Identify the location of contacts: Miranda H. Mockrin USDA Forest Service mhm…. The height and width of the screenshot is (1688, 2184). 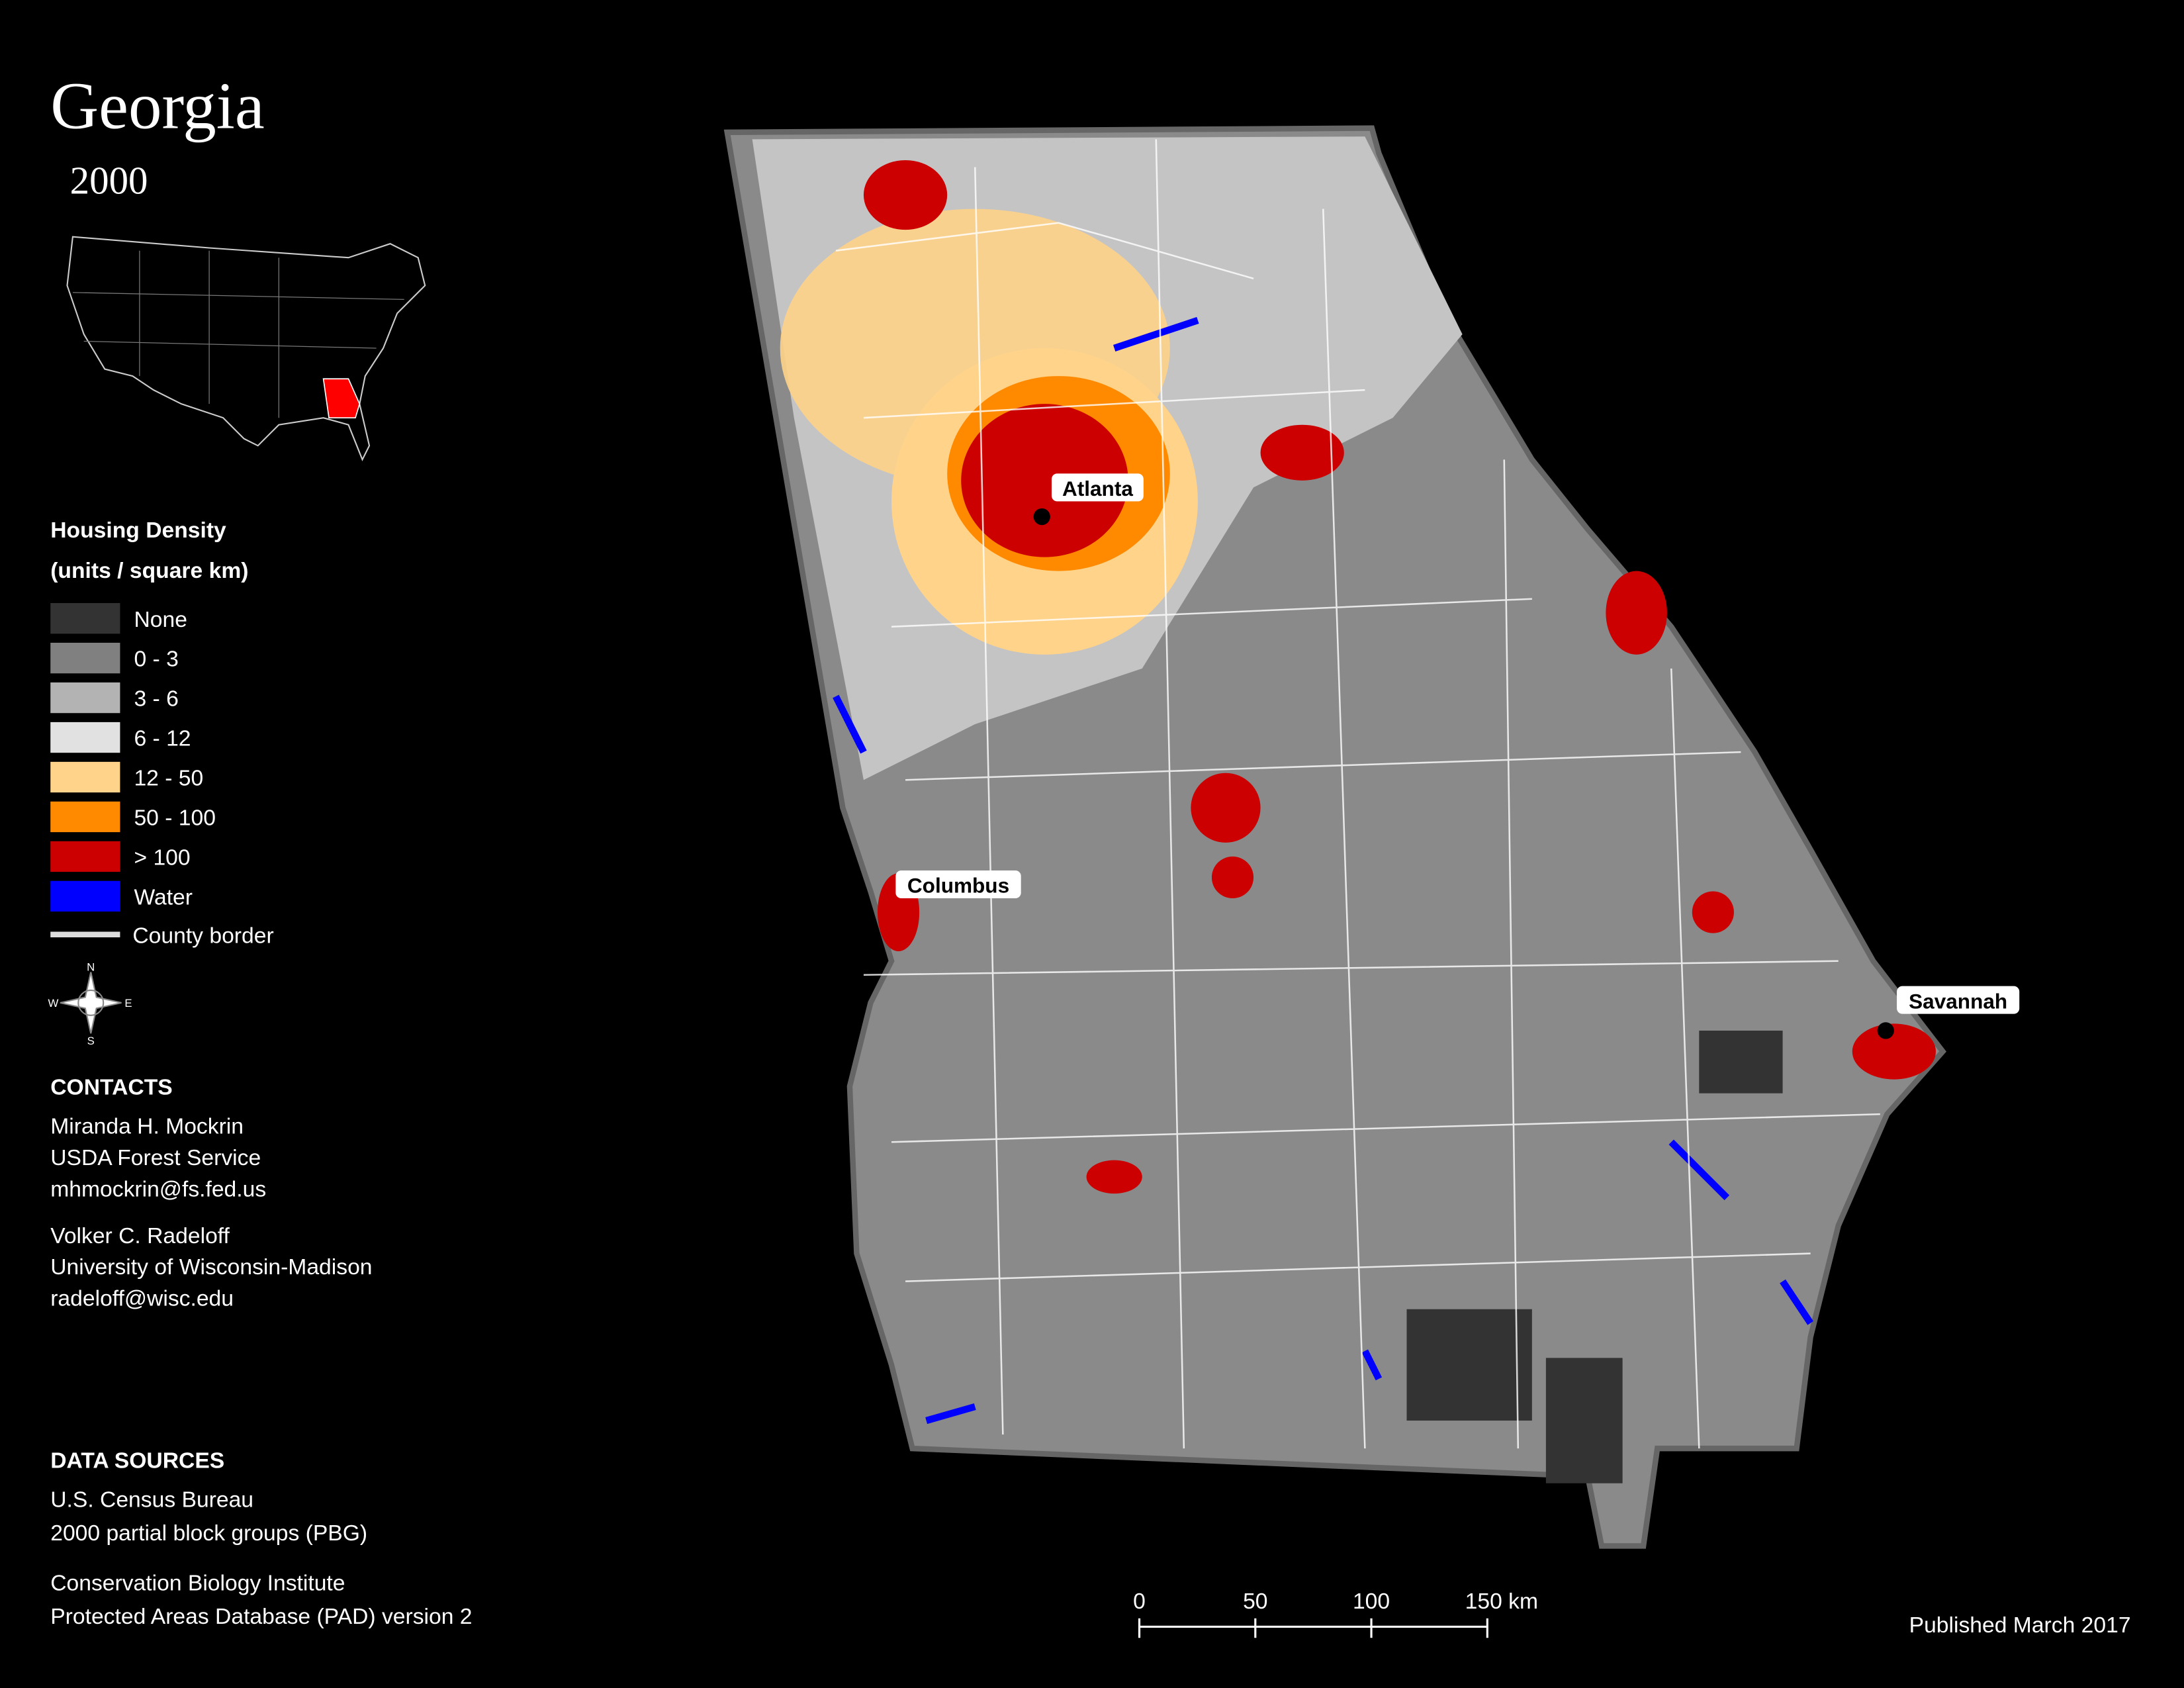
(211, 1213).